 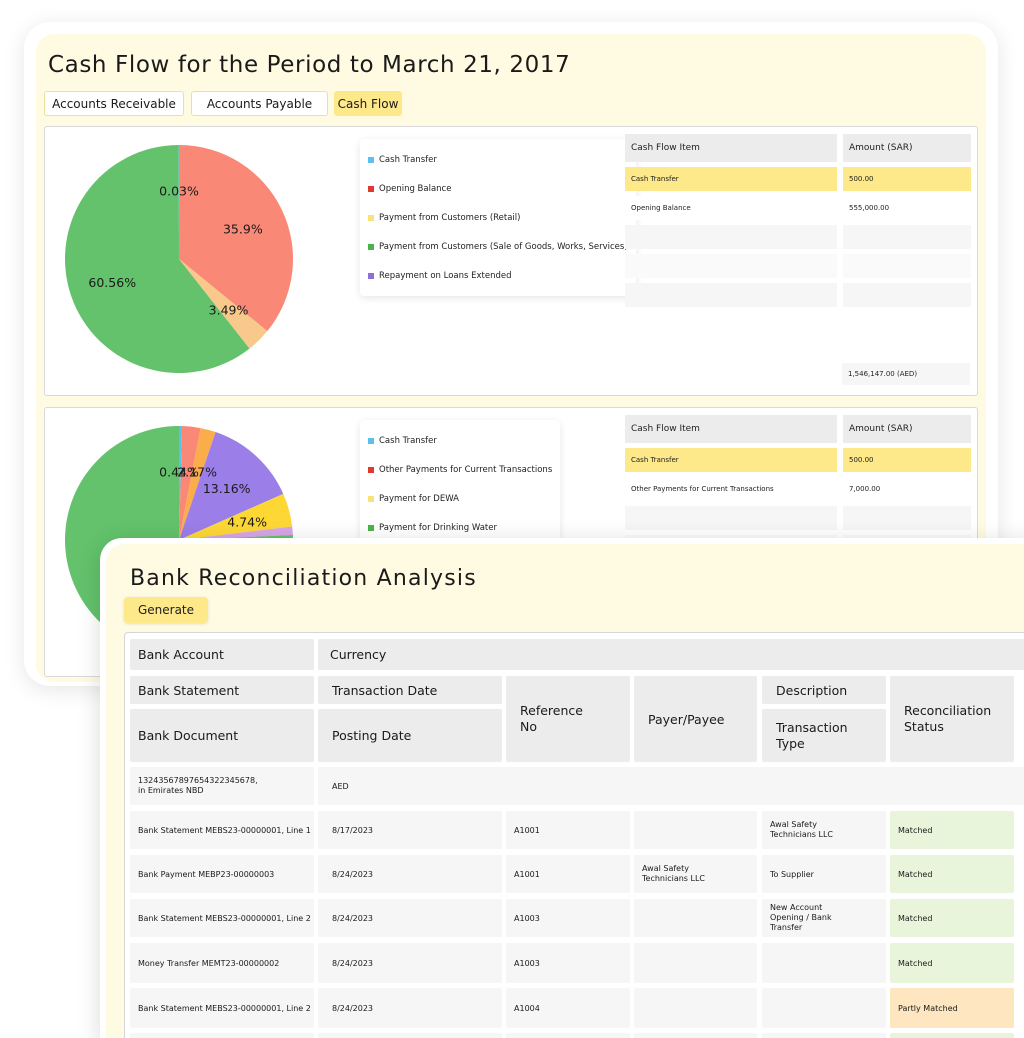 I want to click on cell-date: 8/17/2023, so click(x=410, y=830).